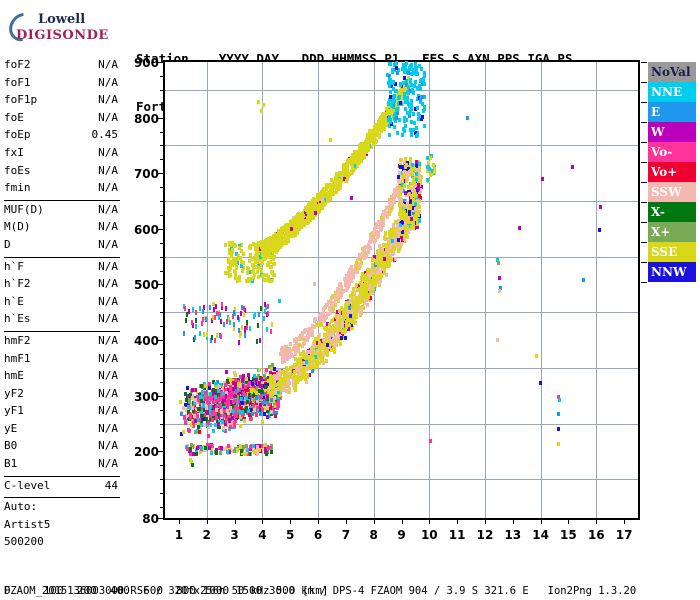 The width and height of the screenshot is (700, 600). Describe the element at coordinates (401, 368) in the screenshot. I see `gridline-horizontal` at that location.